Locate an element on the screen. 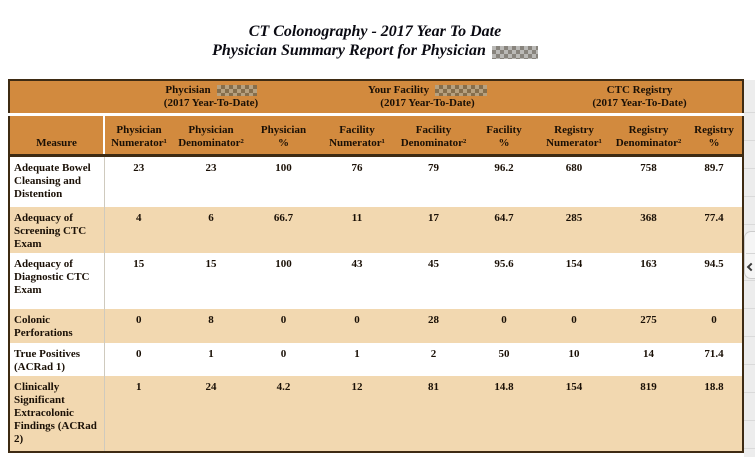 This screenshot has height=457, width=755. panel-toggle-button is located at coordinates (749, 255).